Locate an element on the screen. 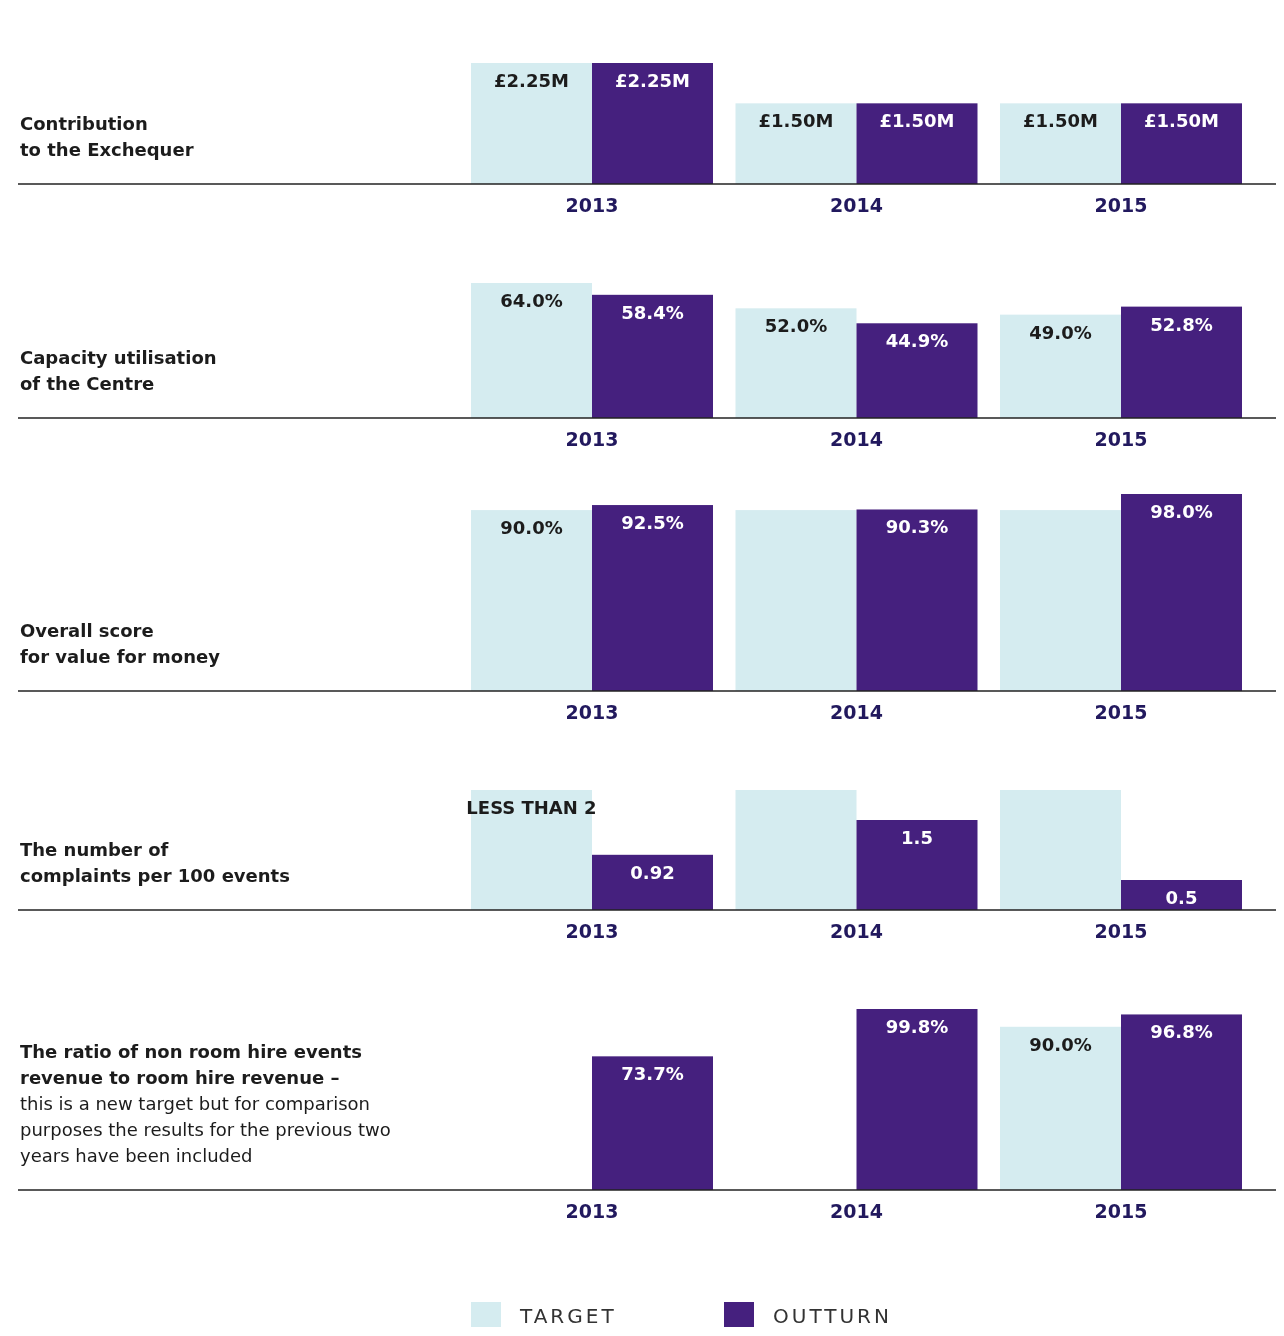 The image size is (1284, 1336). y-axis-title: Overall score for value for money is located at coordinates (120, 643).